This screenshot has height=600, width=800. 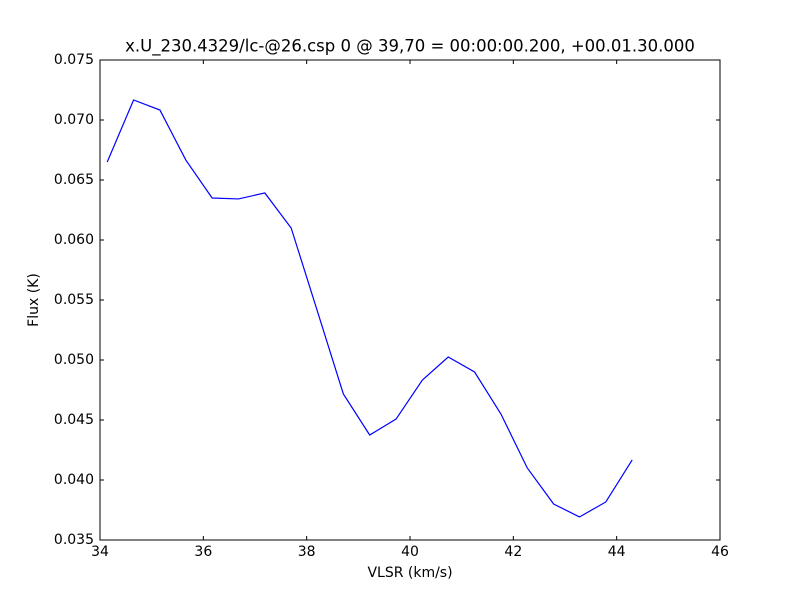 I want to click on x-tick-label: 44, so click(x=617, y=552).